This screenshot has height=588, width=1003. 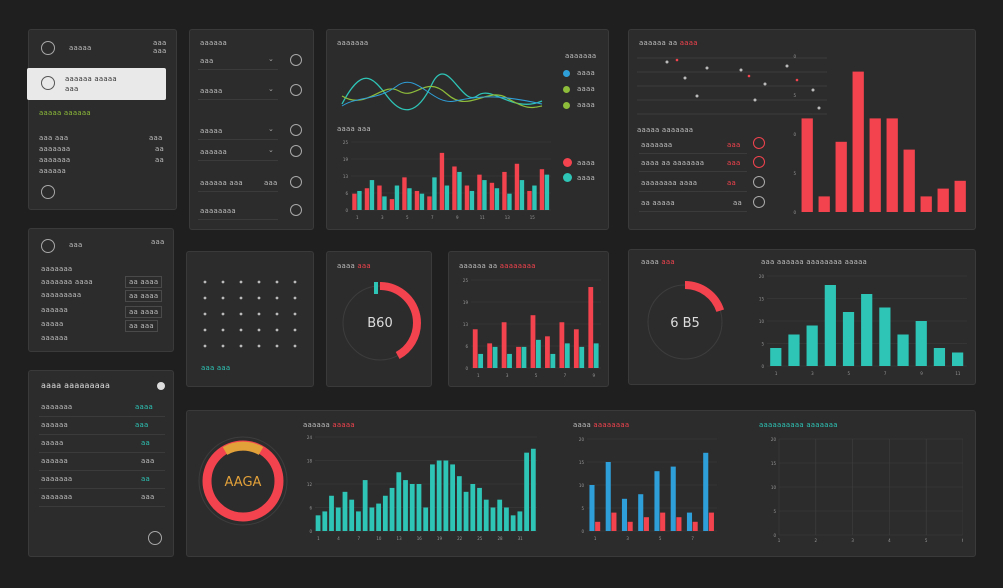 I want to click on line-chart, so click(x=442, y=92).